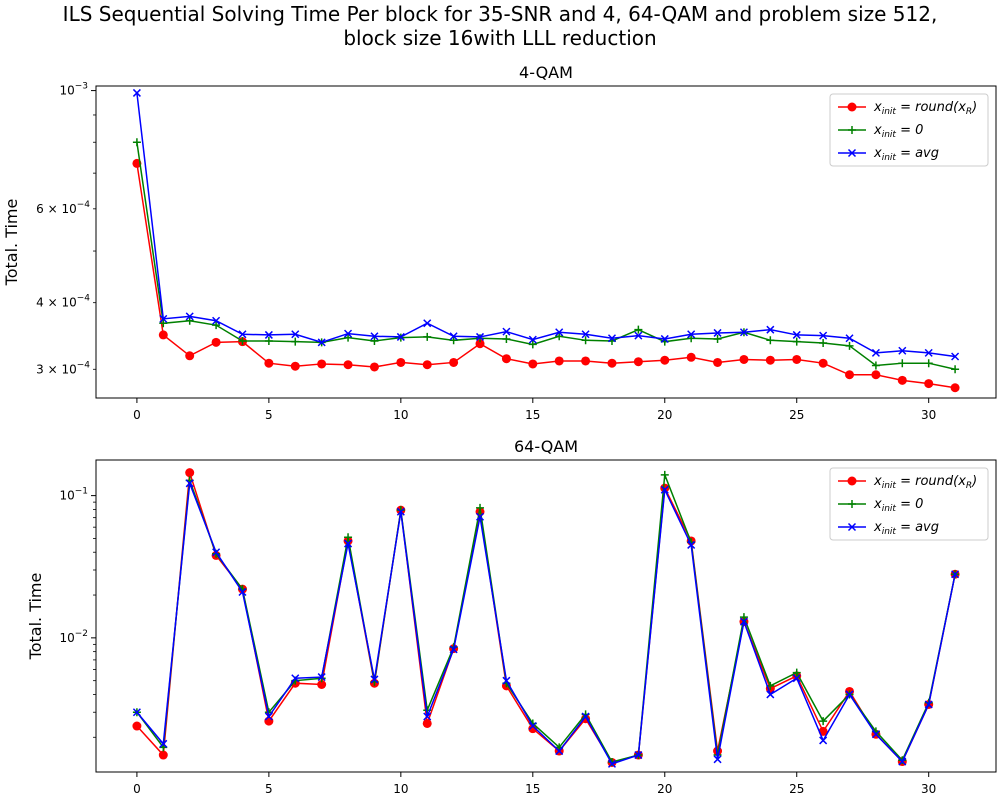 The width and height of the screenshot is (1000, 800). What do you see at coordinates (532, 789) in the screenshot?
I see `x-tick-label: 15` at bounding box center [532, 789].